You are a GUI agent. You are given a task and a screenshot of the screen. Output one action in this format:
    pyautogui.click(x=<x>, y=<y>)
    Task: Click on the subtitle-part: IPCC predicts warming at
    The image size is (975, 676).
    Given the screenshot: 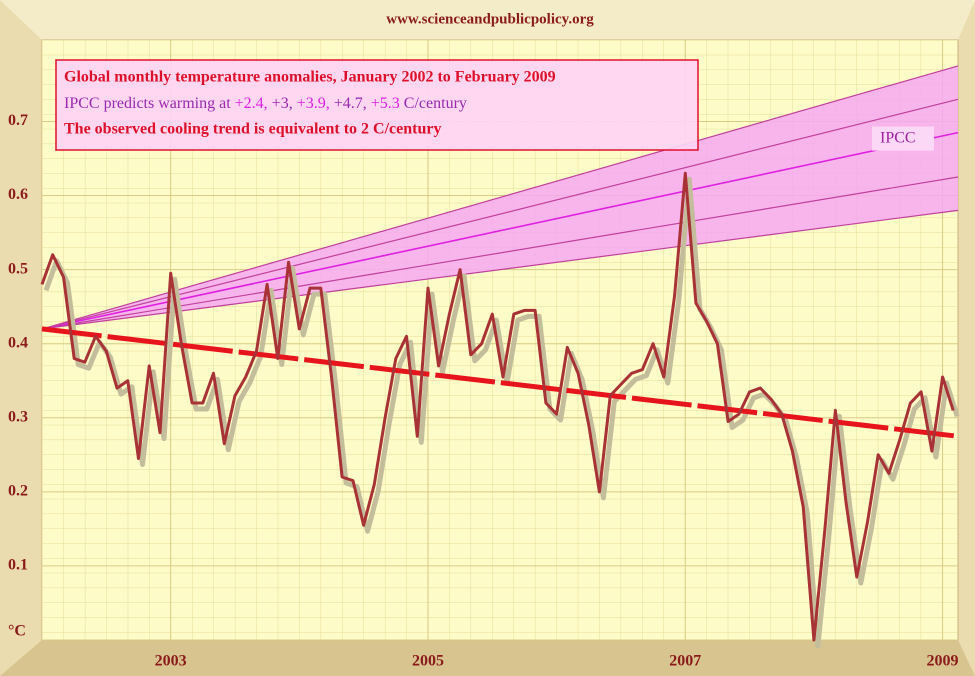 What is the action you would take?
    pyautogui.click(x=149, y=103)
    